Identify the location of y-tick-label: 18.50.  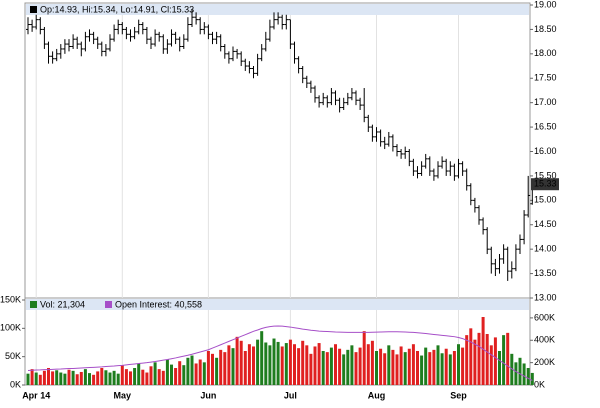
(545, 29).